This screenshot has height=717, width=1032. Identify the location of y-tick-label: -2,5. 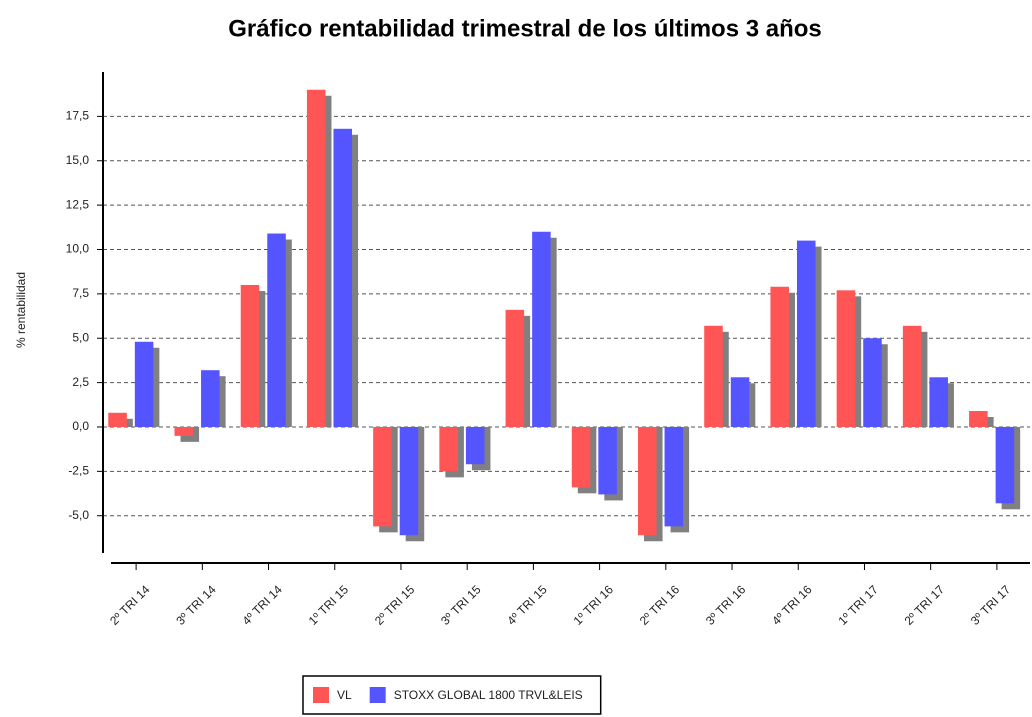
(78, 471).